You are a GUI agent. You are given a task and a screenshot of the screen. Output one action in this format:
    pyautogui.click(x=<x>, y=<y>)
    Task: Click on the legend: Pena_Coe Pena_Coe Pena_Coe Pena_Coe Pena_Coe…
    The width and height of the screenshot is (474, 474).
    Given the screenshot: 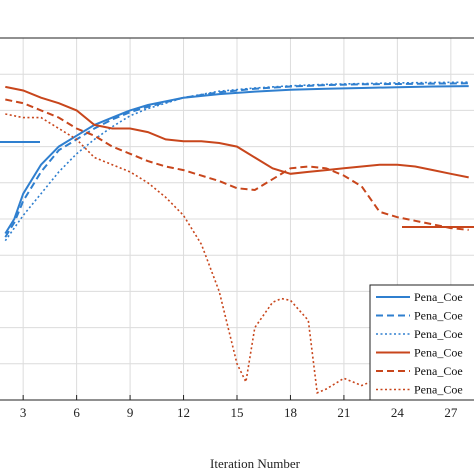 What is the action you would take?
    pyautogui.click(x=421, y=342)
    